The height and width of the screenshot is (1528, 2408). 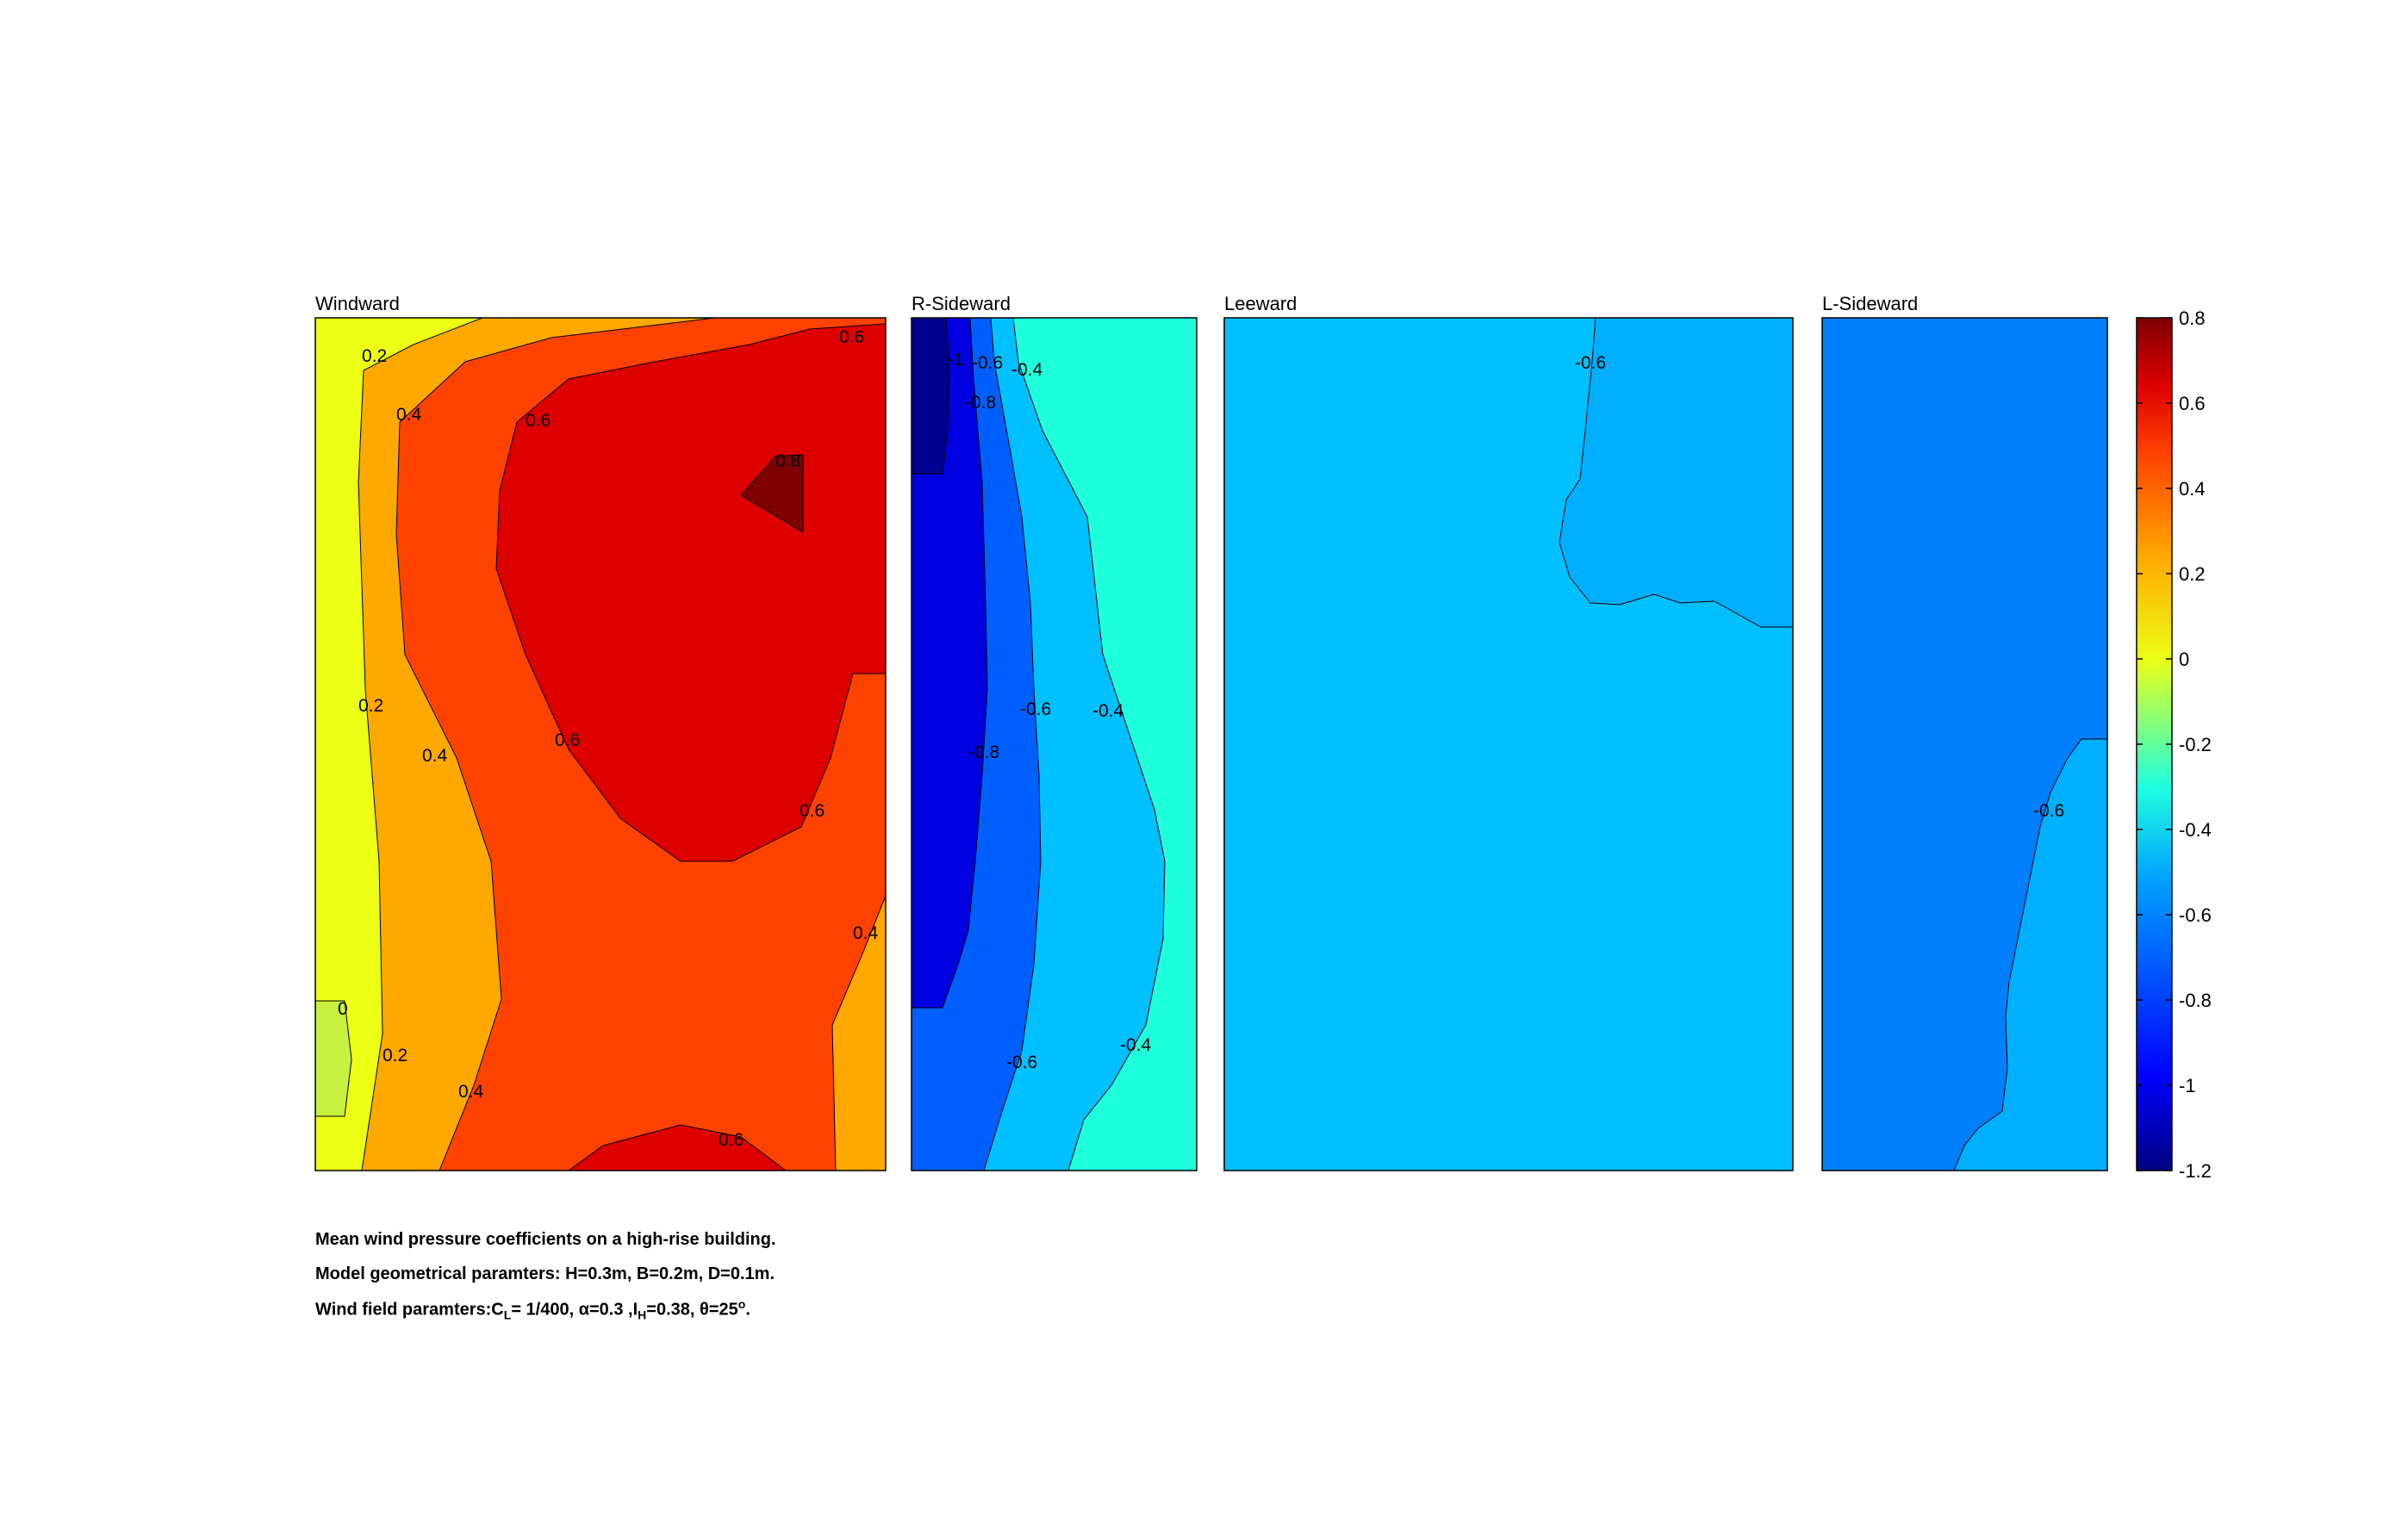 I want to click on colorbar-tick-label: 0.2, so click(x=2193, y=574).